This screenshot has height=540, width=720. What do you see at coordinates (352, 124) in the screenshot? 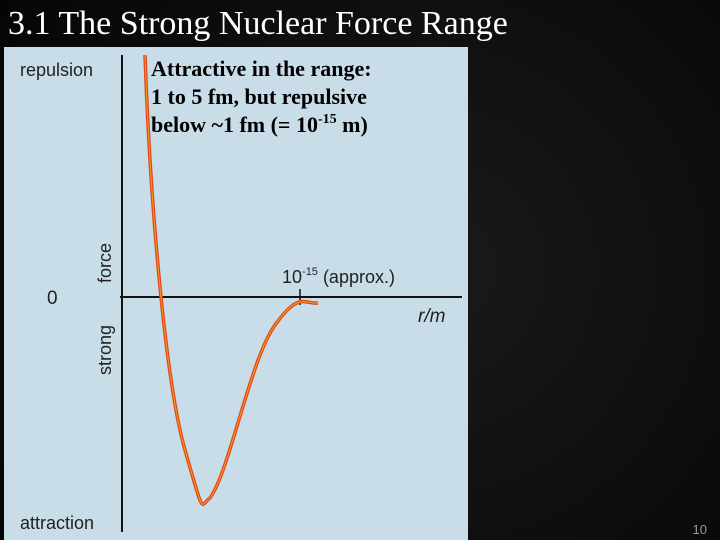
I see `callout-text: m)` at bounding box center [352, 124].